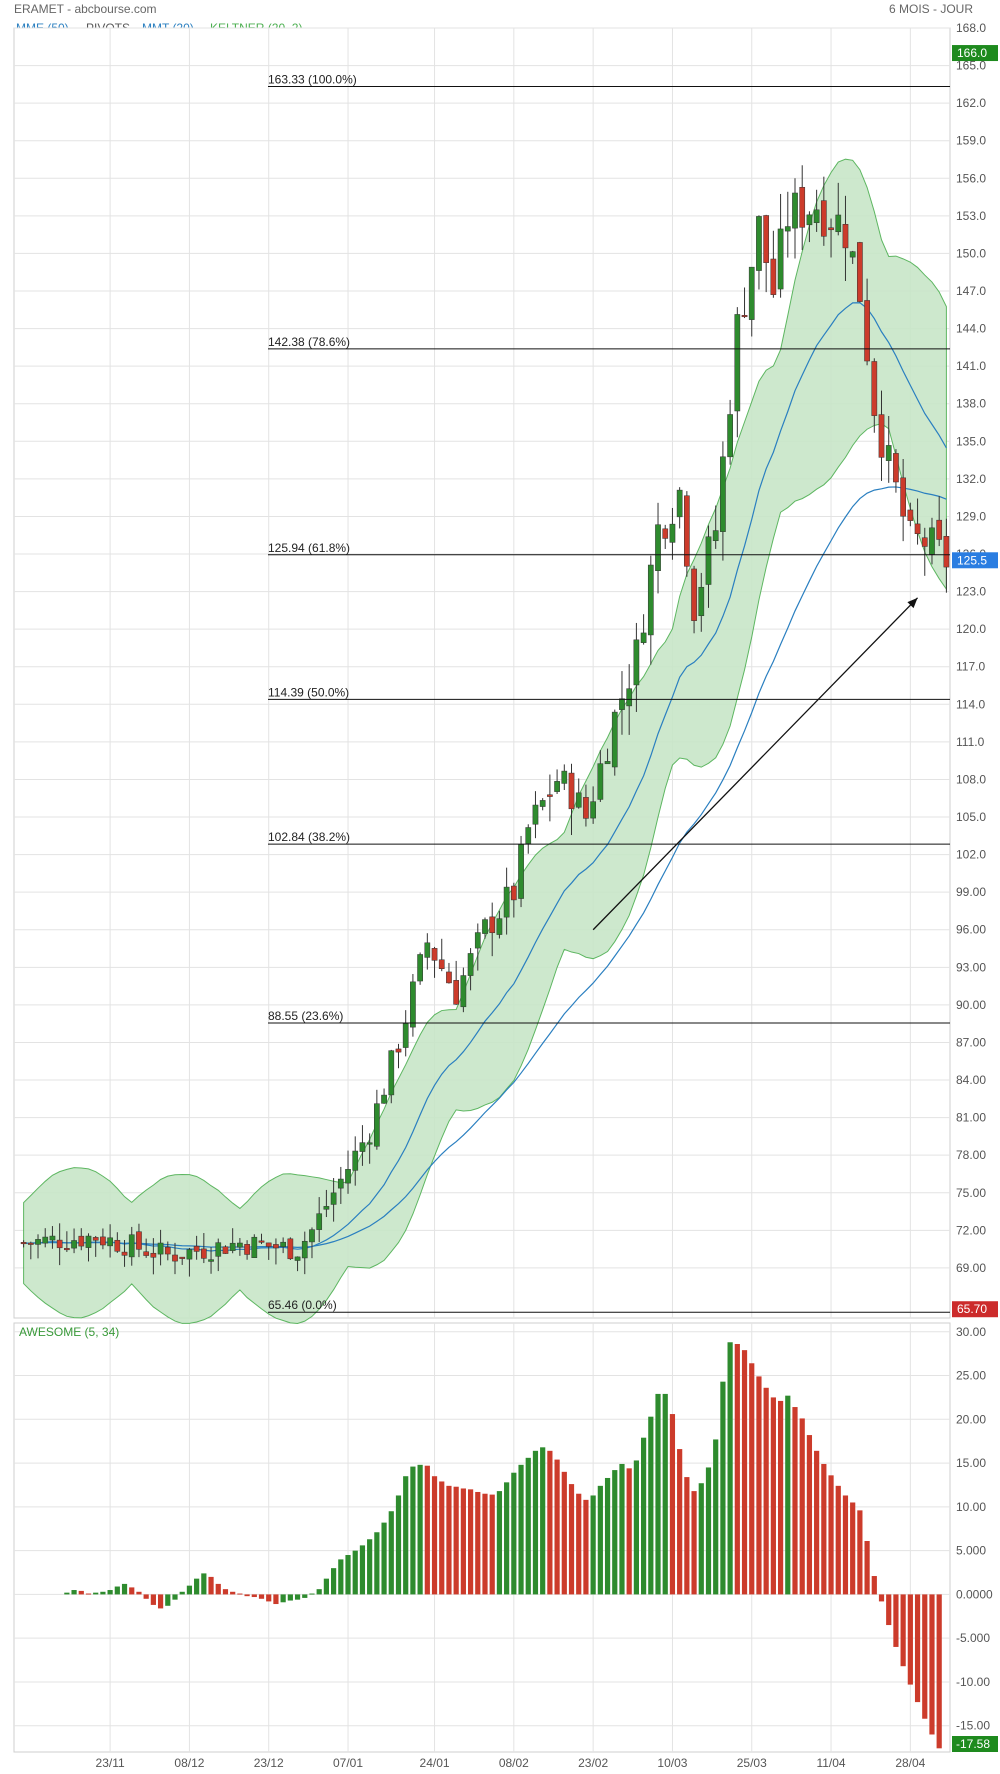 The image size is (1000, 1774). What do you see at coordinates (435, 1763) in the screenshot?
I see `x-tick-label: 24/01` at bounding box center [435, 1763].